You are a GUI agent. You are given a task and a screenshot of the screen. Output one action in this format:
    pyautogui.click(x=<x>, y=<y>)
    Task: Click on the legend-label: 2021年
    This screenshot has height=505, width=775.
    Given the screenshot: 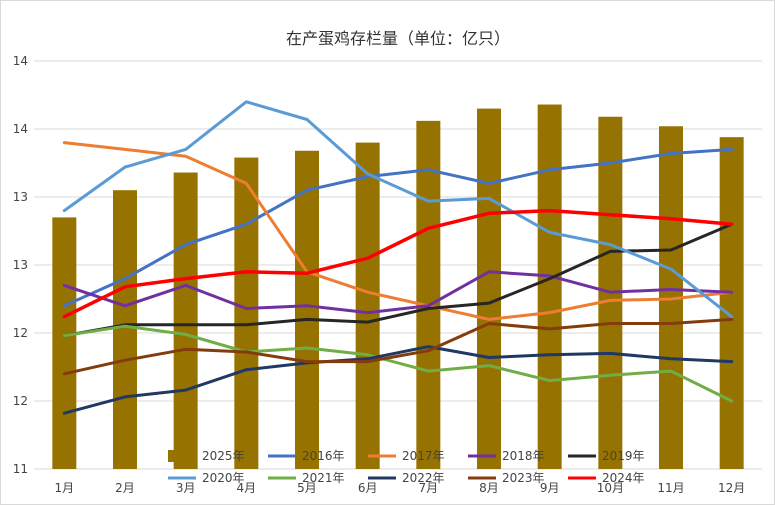 What is the action you would take?
    pyautogui.click(x=323, y=478)
    